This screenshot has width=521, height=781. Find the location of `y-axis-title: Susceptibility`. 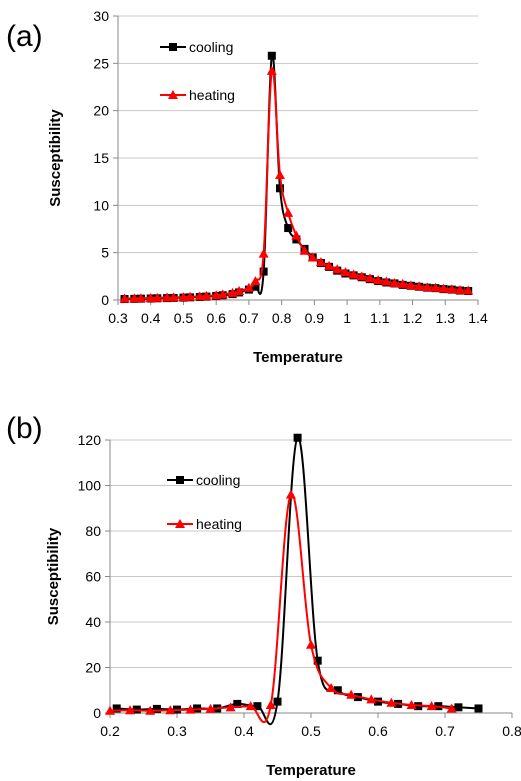

y-axis-title: Susceptibility is located at coordinates (53, 576).